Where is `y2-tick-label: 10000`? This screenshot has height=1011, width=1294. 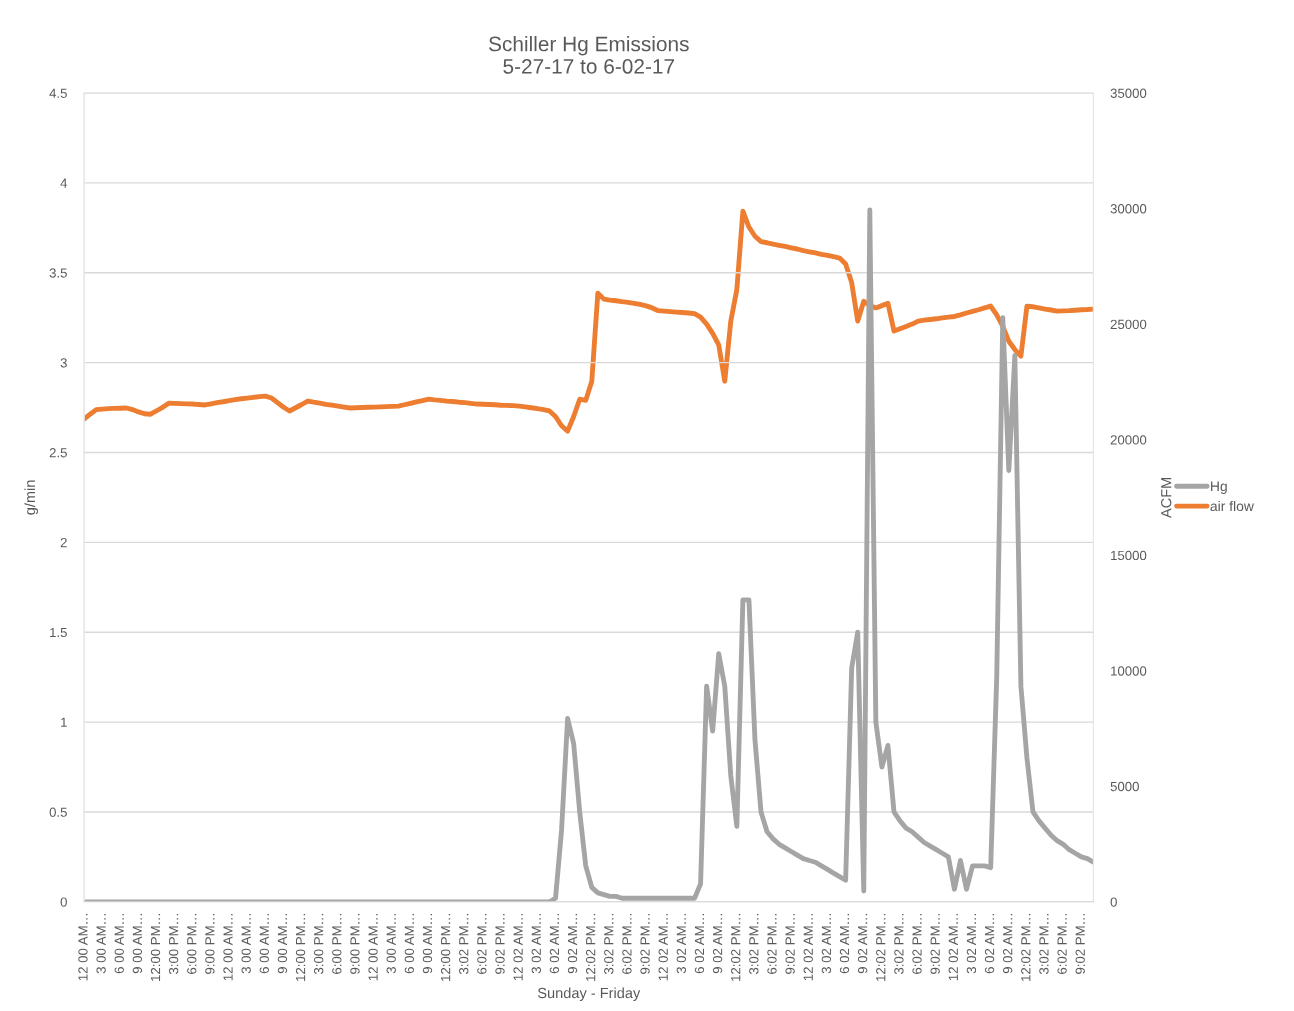
y2-tick-label: 10000 is located at coordinates (1129, 671).